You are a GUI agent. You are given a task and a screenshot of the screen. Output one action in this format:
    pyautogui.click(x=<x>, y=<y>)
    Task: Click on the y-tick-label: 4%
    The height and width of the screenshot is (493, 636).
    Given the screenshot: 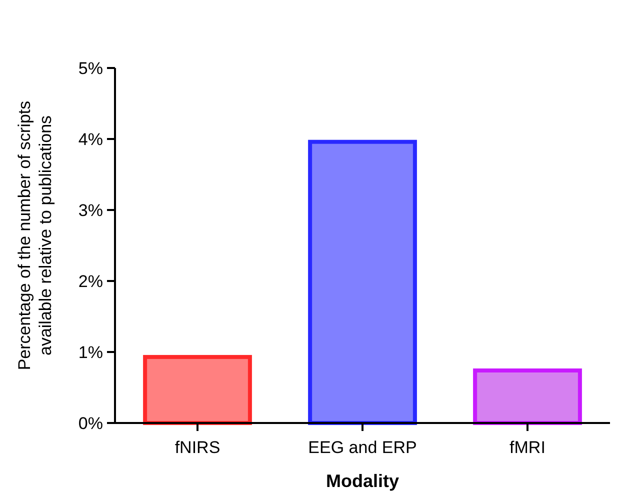 What is the action you would take?
    pyautogui.click(x=90, y=139)
    